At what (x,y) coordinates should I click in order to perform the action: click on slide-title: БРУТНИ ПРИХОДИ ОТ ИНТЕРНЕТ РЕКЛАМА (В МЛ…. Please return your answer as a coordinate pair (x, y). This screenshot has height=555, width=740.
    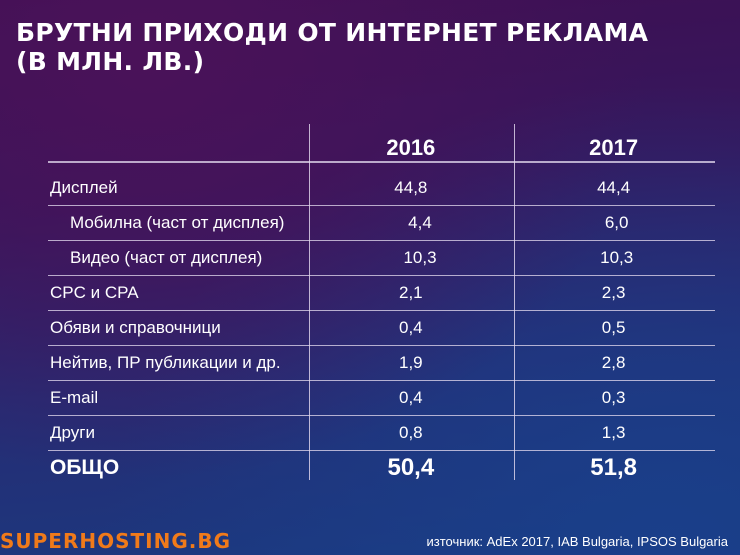
    Looking at the image, I should click on (332, 47).